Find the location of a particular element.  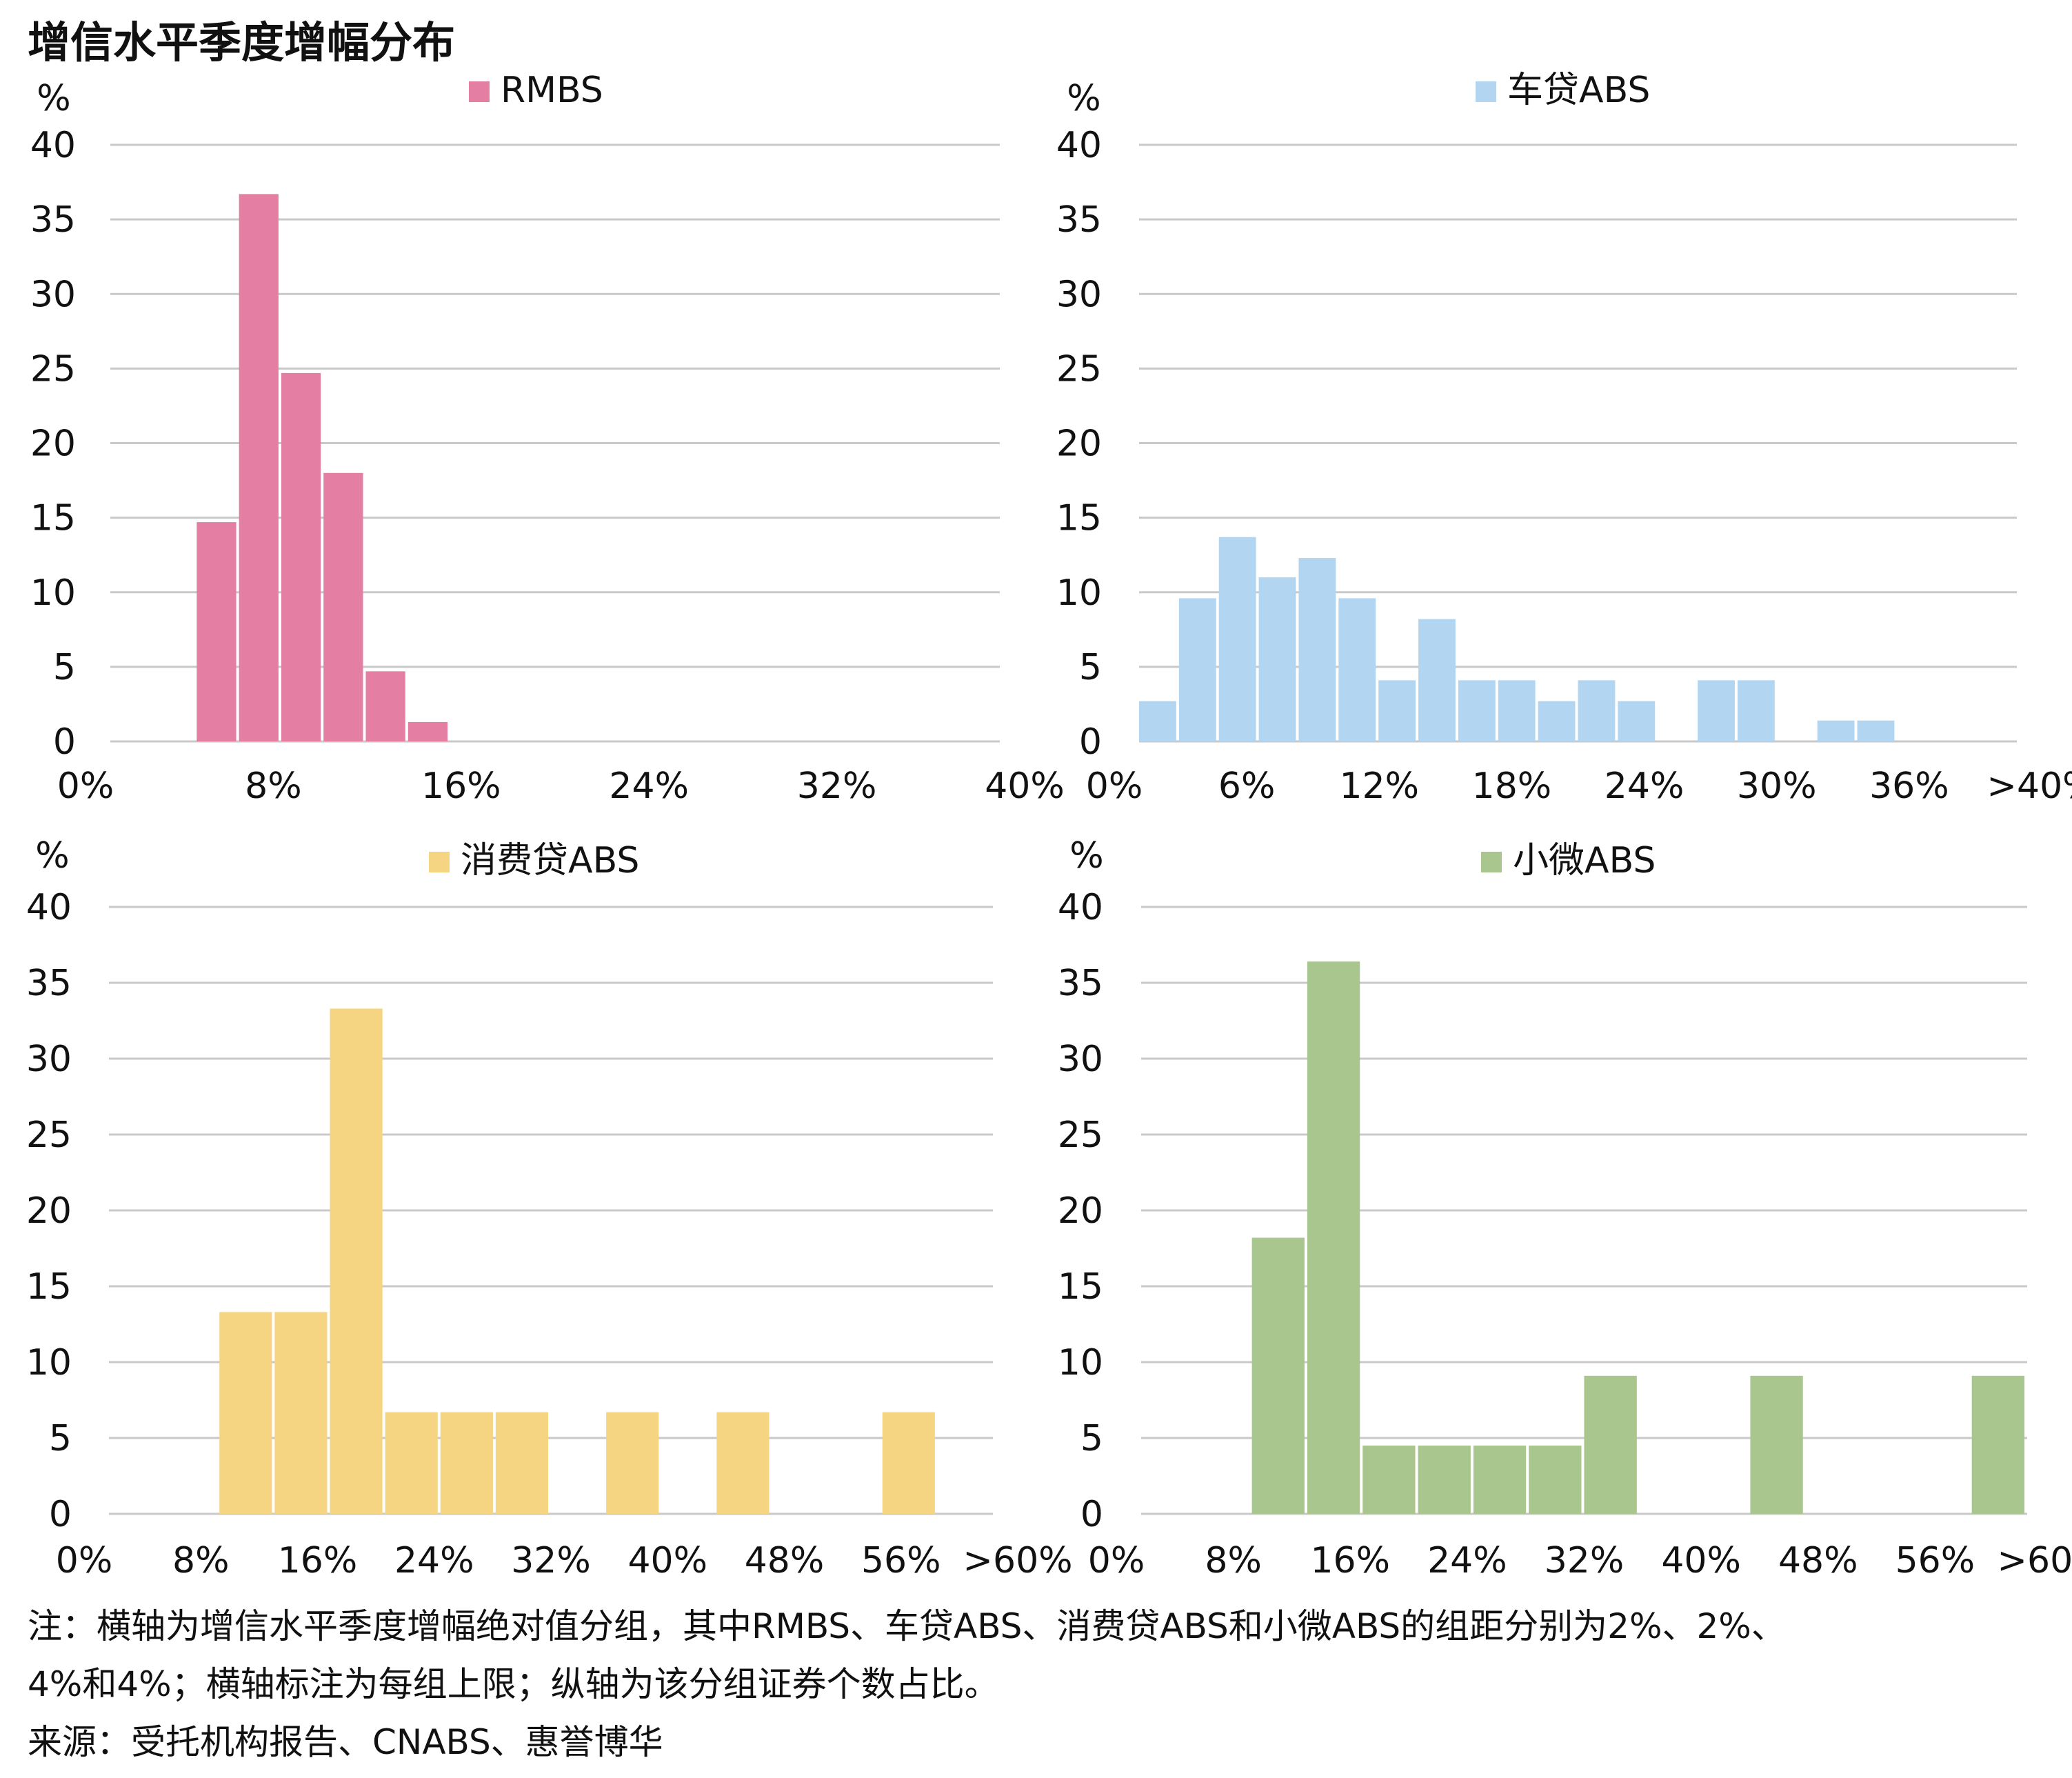

note-line-2: 4%和4%；横轴标注为每组上限；纵轴为该分组证券个数占比。 is located at coordinates (513, 1684).